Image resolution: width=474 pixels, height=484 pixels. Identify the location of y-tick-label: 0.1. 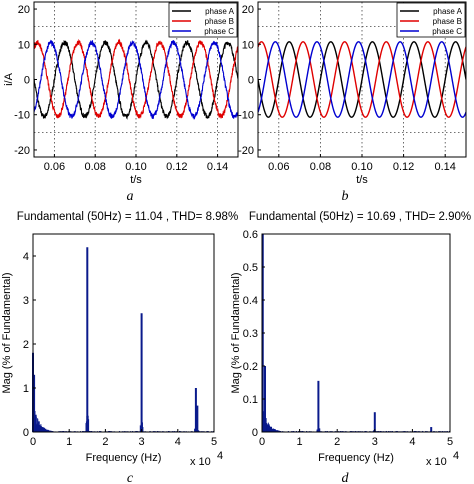
(250, 400).